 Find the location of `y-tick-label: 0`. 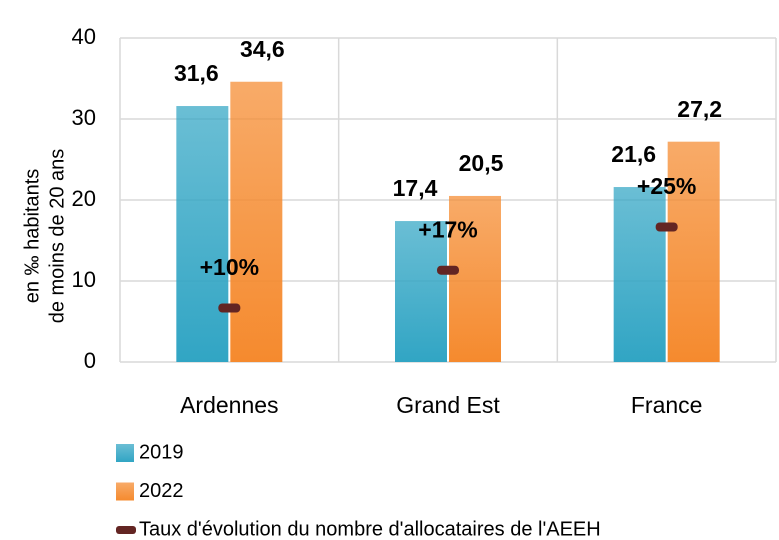

y-tick-label: 0 is located at coordinates (90, 360).